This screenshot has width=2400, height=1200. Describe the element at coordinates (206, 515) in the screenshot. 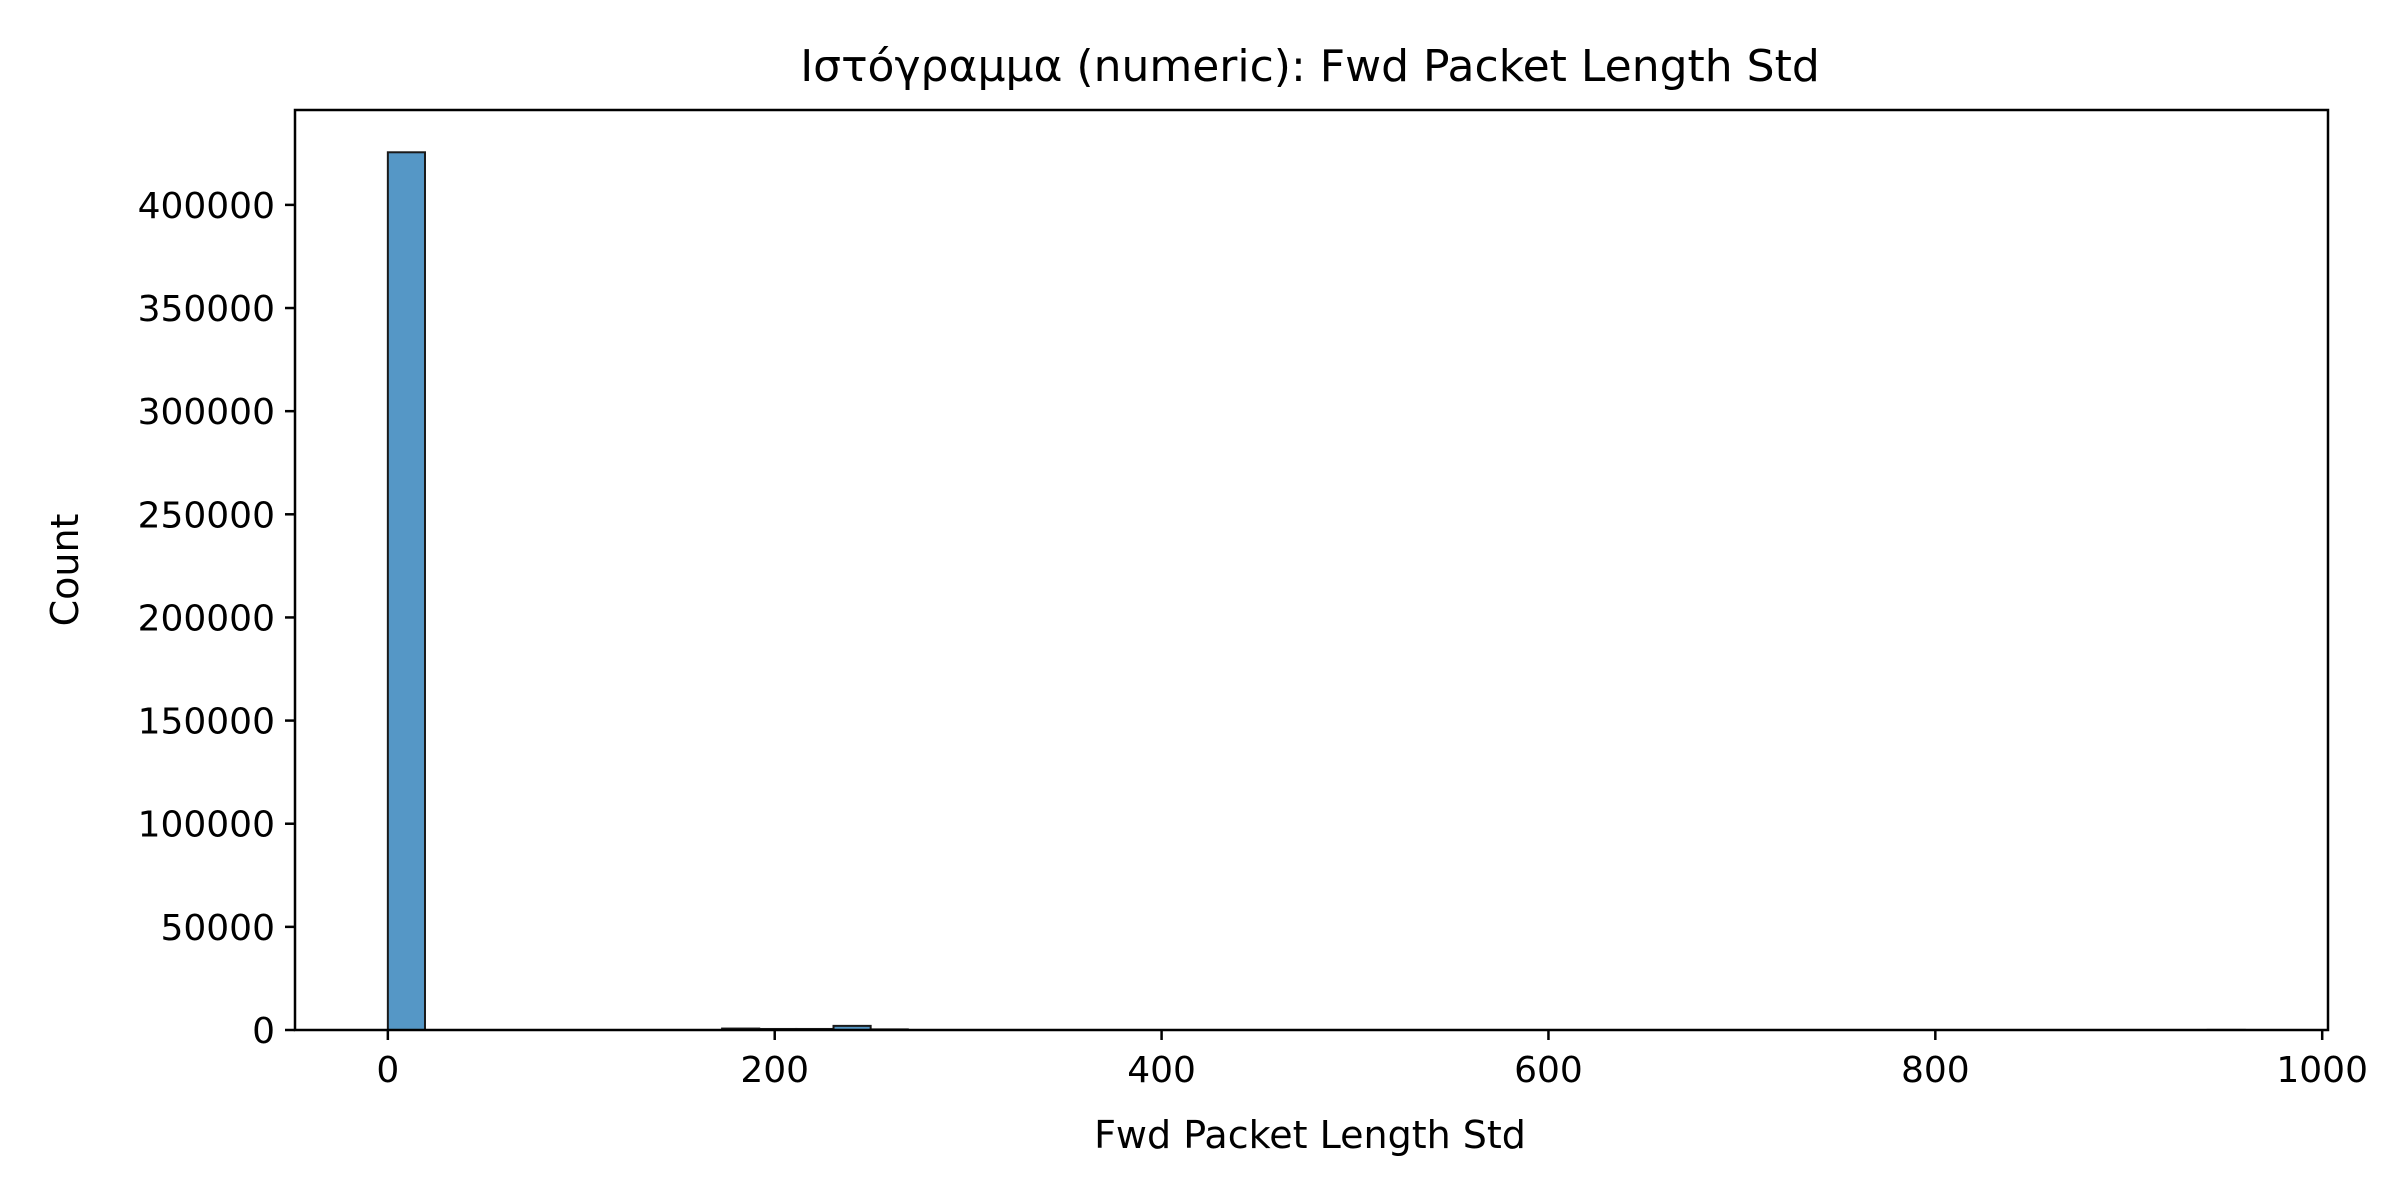

I see `y-tick-label: 250000` at that location.